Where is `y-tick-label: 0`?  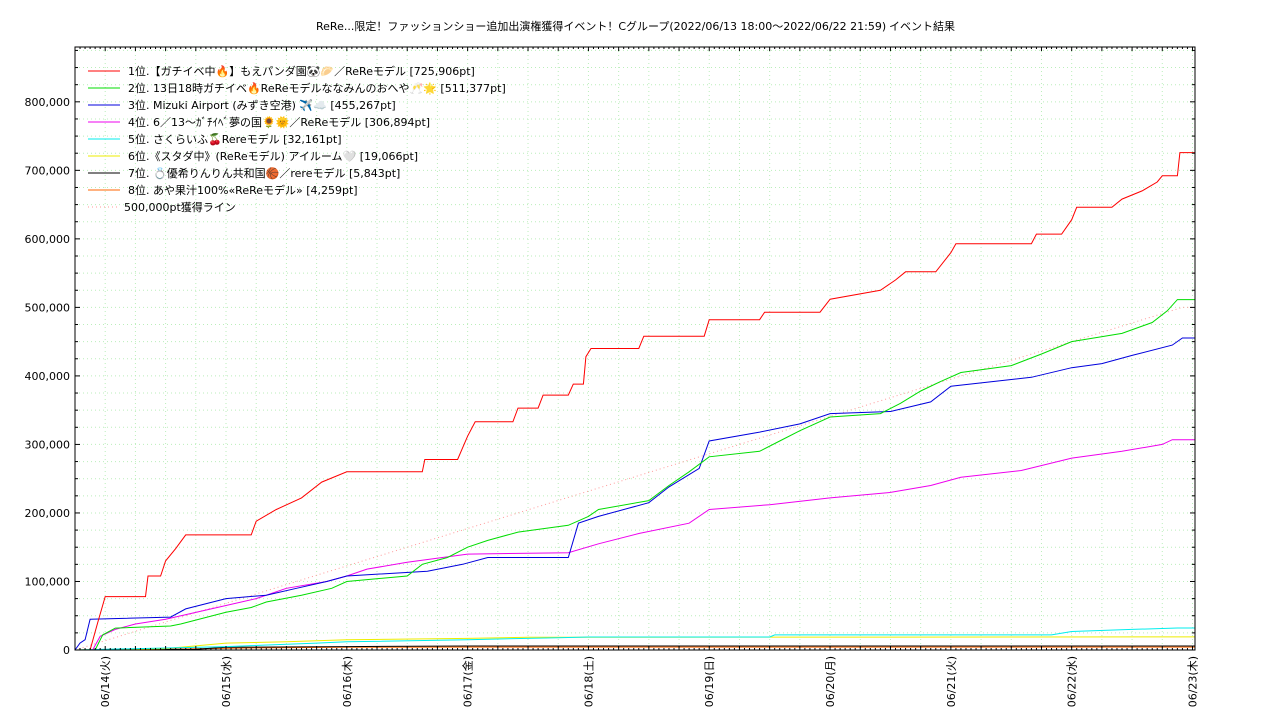
y-tick-label: 0 is located at coordinates (66, 650).